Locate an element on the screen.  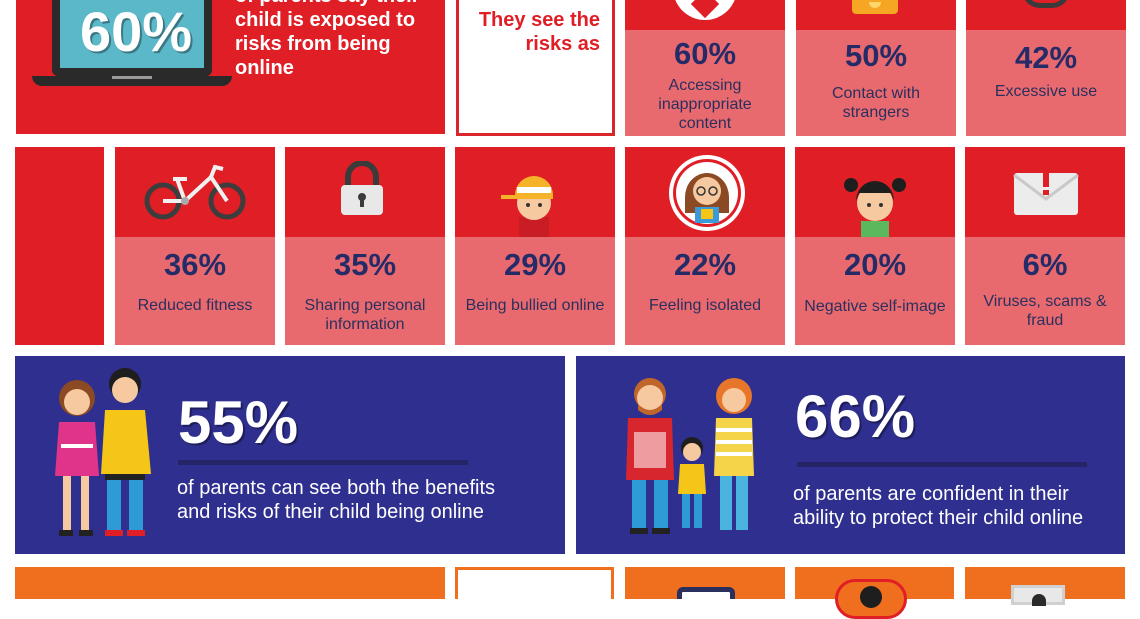
benefits-percentage: 55% is located at coordinates (238, 422).